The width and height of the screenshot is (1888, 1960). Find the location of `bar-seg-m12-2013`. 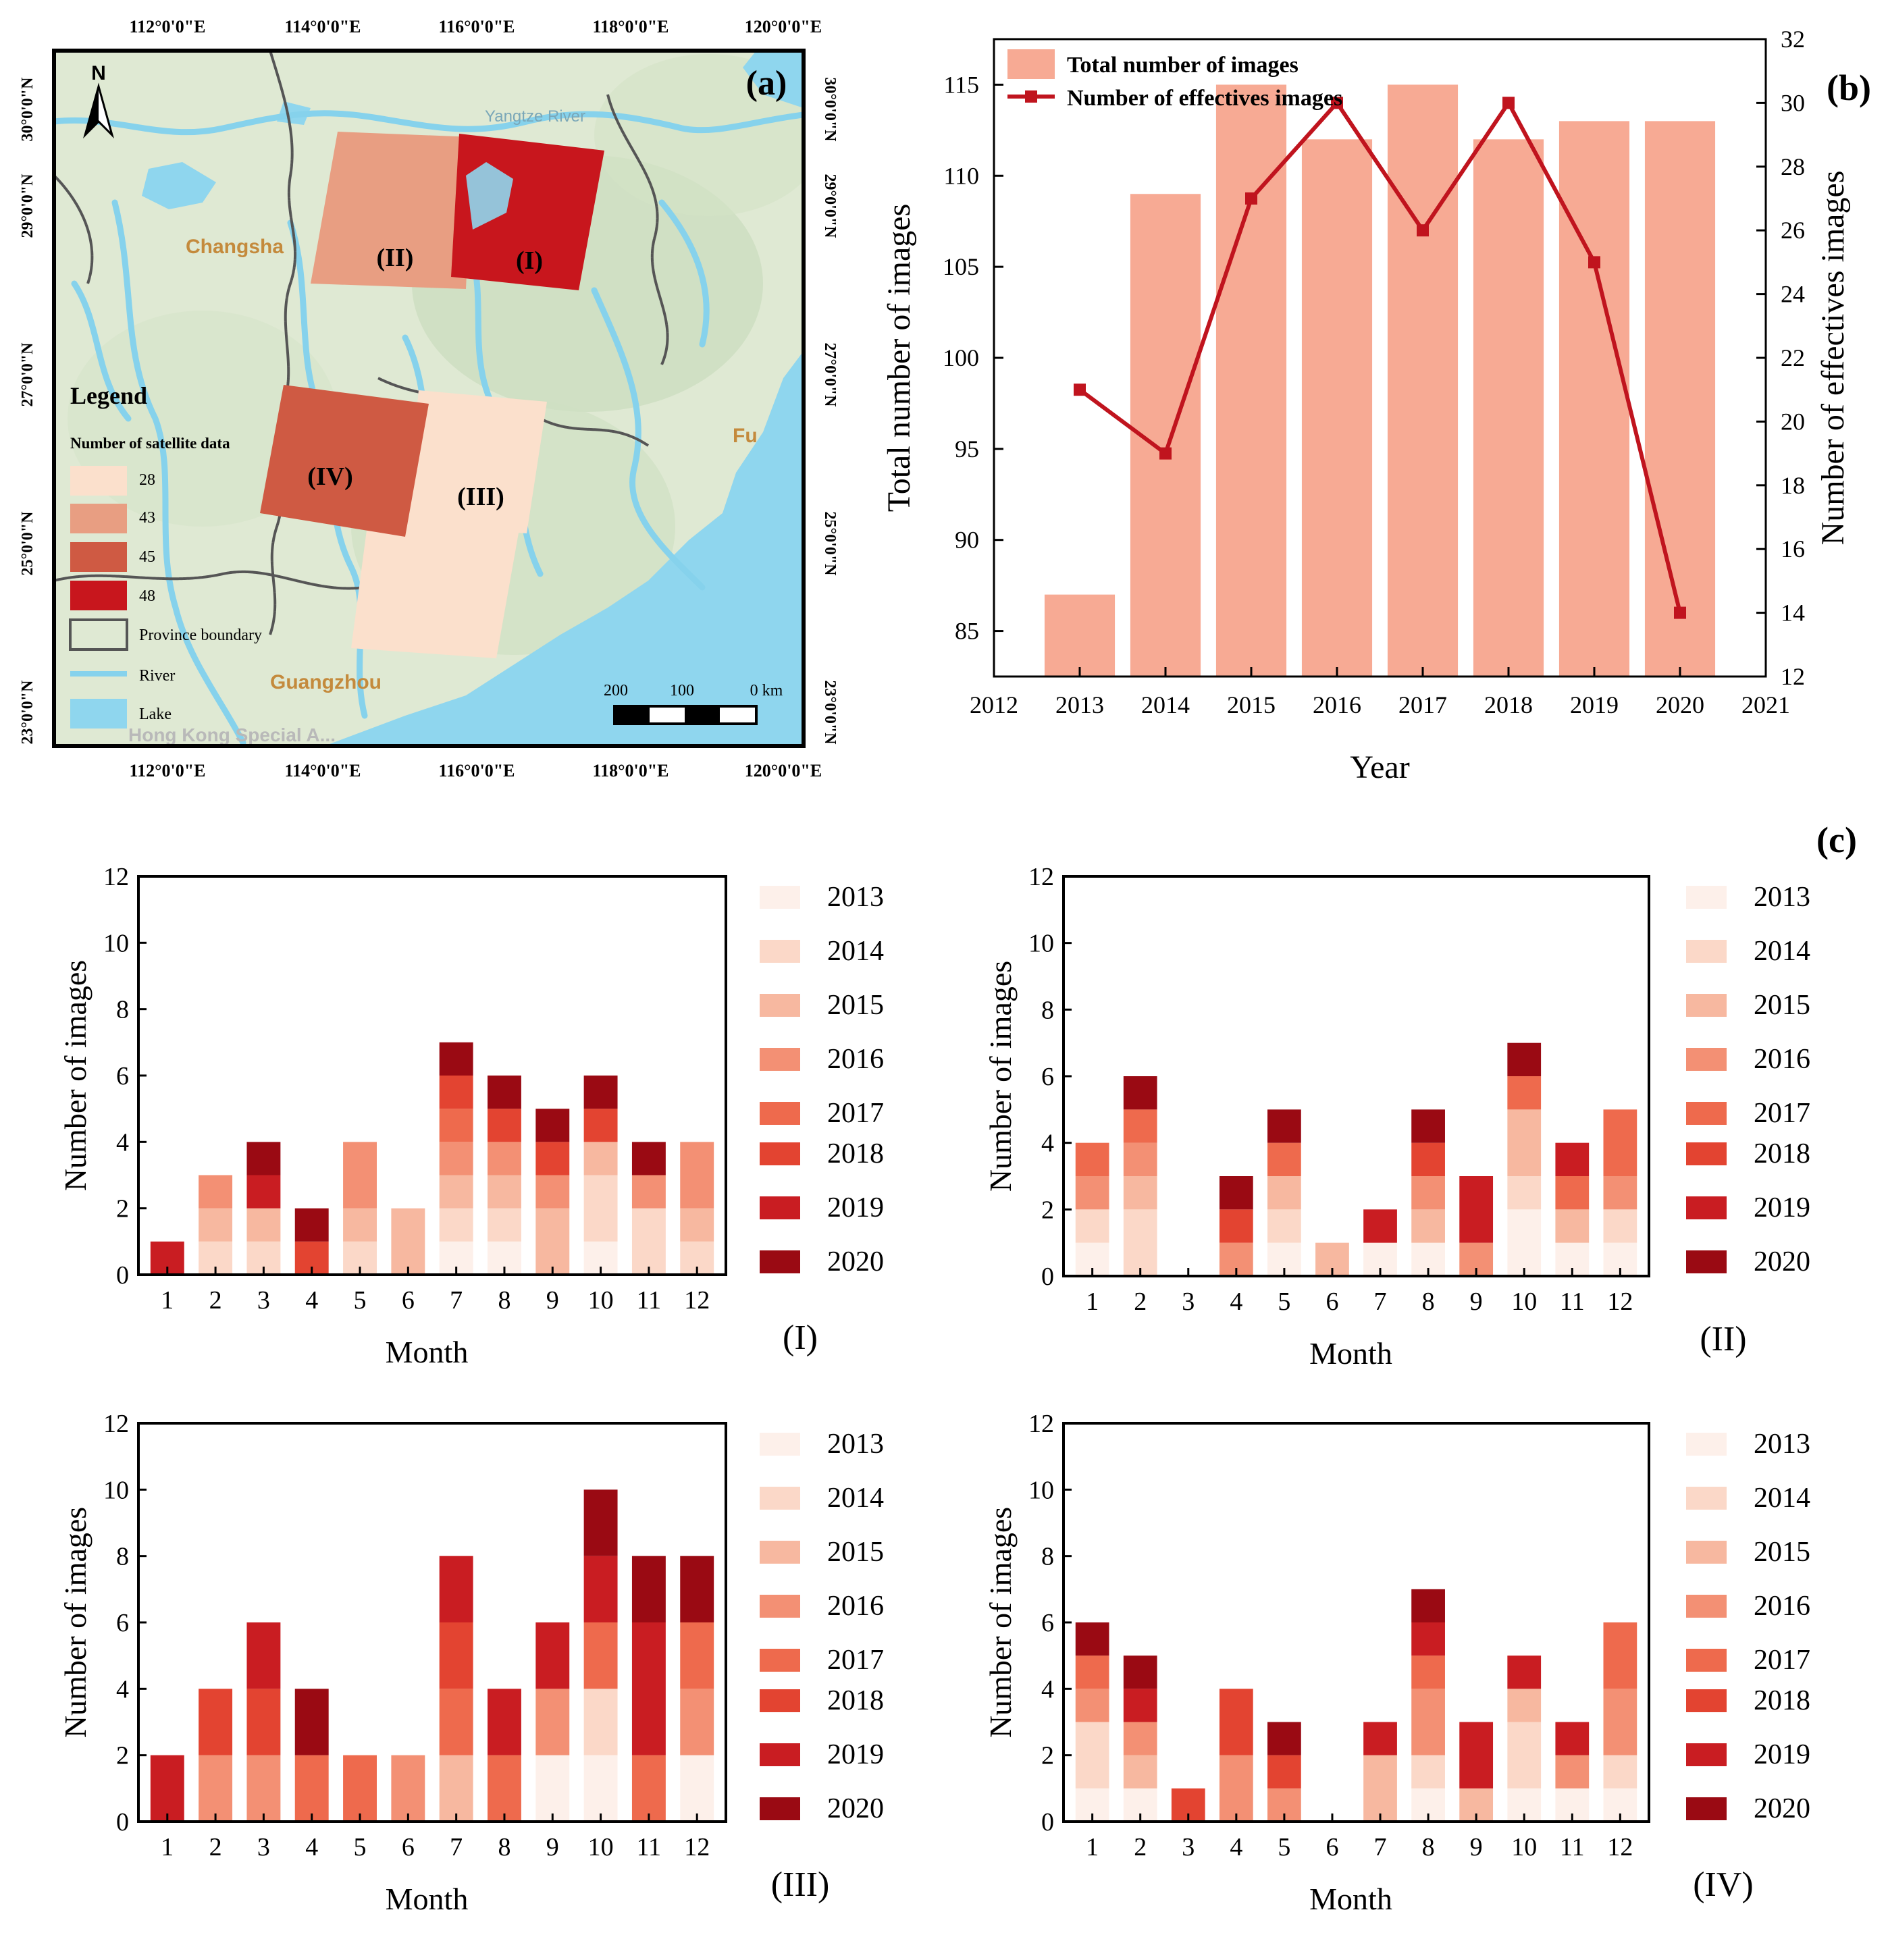

bar-seg-m12-2013 is located at coordinates (697, 1788).